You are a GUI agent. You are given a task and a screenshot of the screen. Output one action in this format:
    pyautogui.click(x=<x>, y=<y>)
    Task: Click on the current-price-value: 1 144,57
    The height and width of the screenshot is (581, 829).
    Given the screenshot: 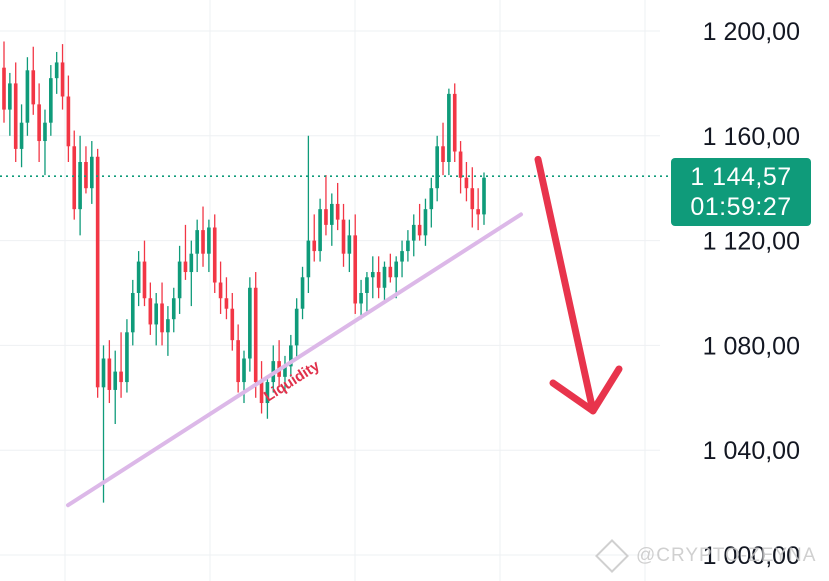 What is the action you would take?
    pyautogui.click(x=741, y=177)
    